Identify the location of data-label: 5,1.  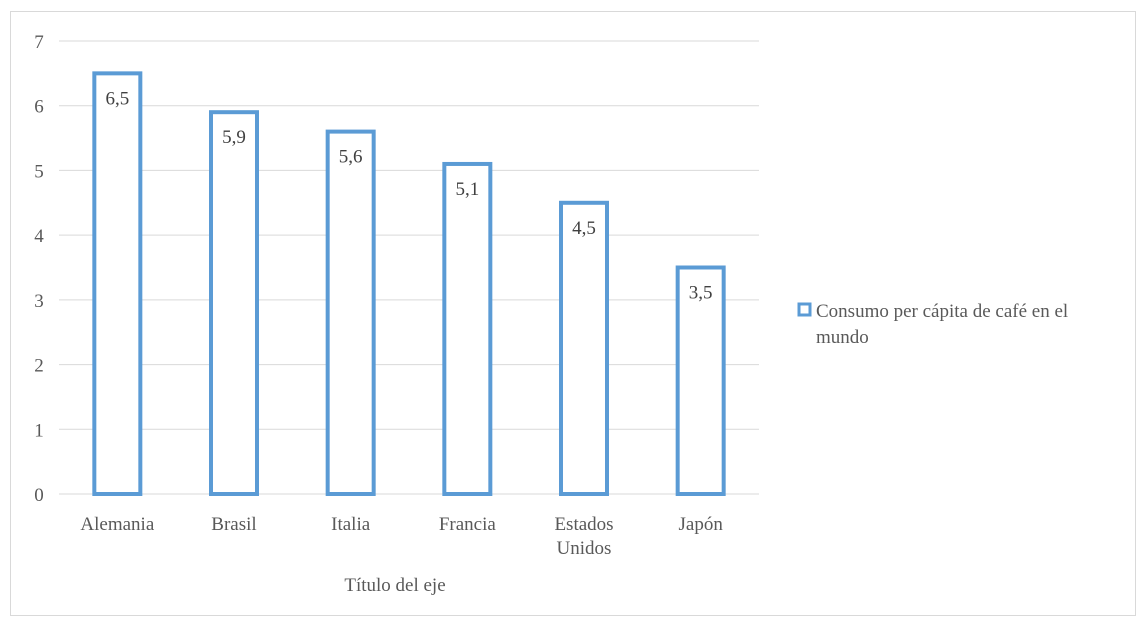
(467, 189).